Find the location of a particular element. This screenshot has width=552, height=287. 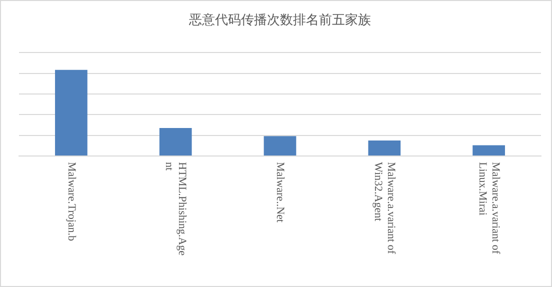

x-tick-label: Malware..Net is located at coordinates (280, 192).